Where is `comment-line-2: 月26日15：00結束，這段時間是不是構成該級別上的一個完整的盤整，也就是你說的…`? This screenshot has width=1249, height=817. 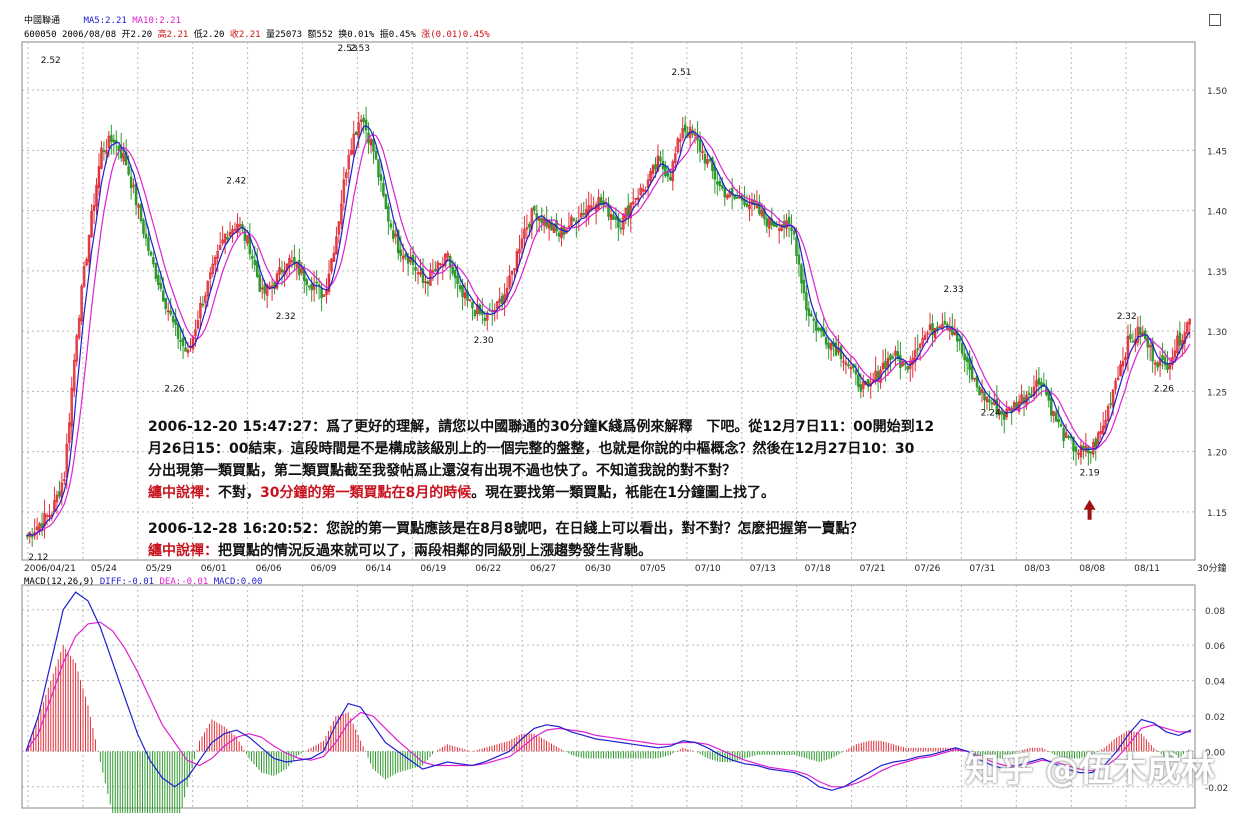 comment-line-2: 月26日15：00結束，這段時間是不是構成該級別上的一個完整的盤整，也就是你說的… is located at coordinates (531, 449).